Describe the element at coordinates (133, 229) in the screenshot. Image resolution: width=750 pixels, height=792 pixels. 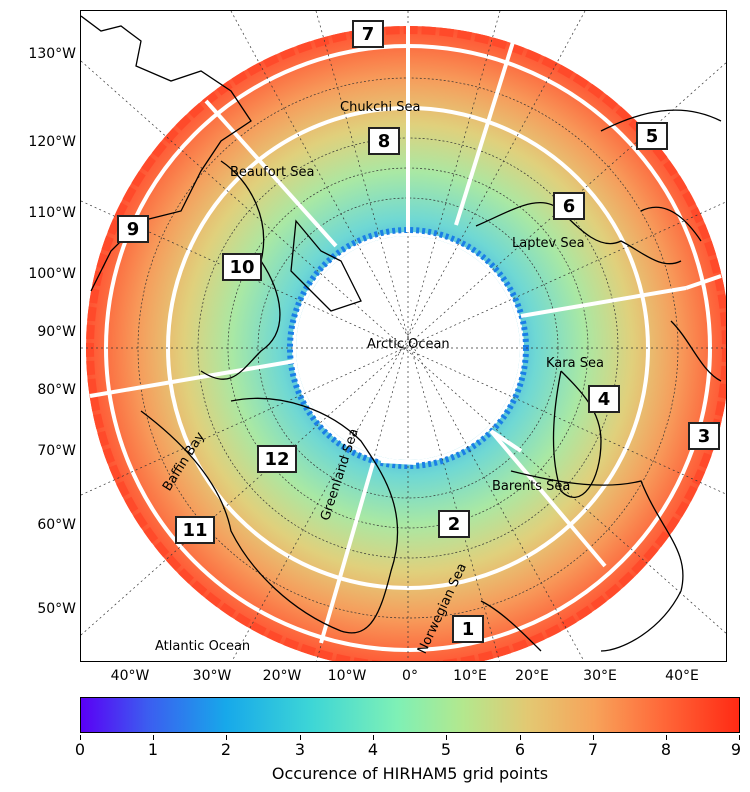
I see `sector-box-9: 9` at that location.